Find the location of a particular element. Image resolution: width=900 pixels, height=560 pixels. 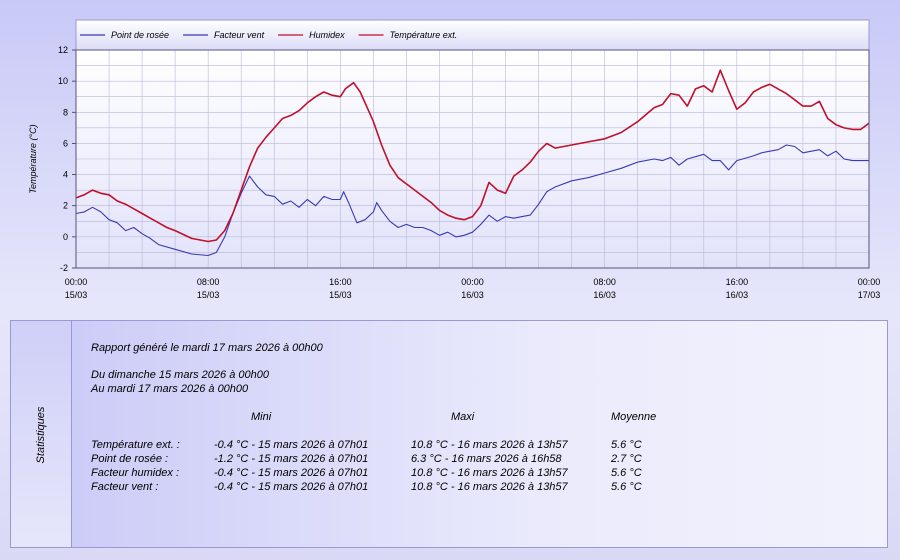

x-tick-date-label: 17/03 is located at coordinates (869, 295).